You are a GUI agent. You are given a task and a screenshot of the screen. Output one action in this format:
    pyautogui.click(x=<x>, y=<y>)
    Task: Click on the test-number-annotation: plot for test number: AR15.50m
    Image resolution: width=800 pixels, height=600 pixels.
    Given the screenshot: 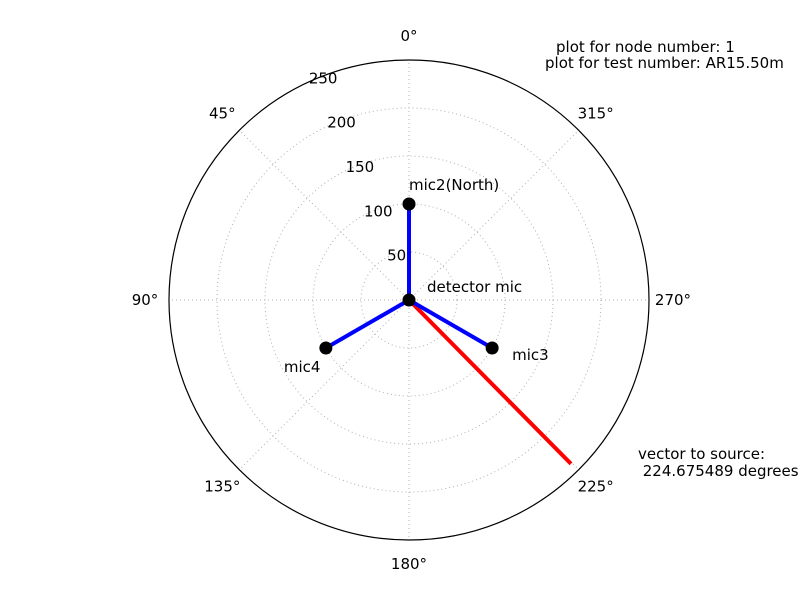 What is the action you would take?
    pyautogui.click(x=664, y=63)
    